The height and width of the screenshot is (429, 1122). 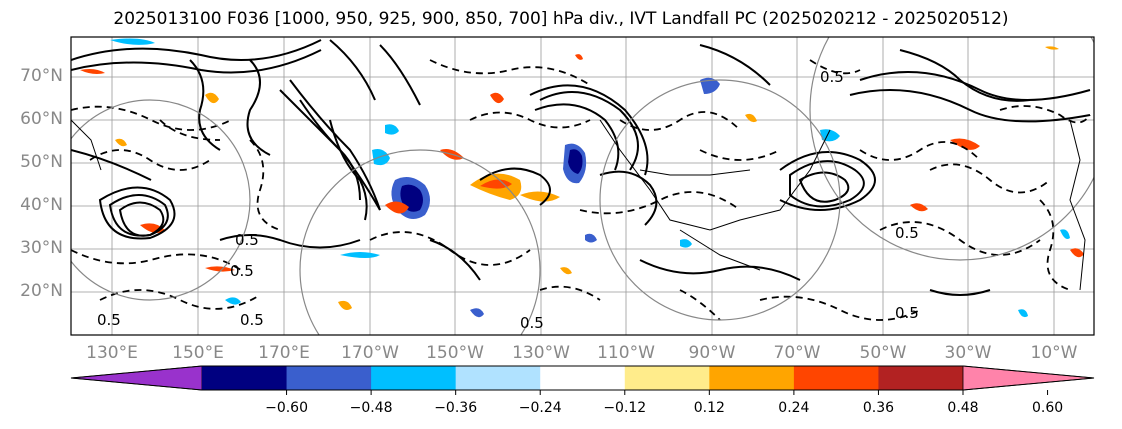 I want to click on longitude-label: 50°W, so click(x=883, y=353).